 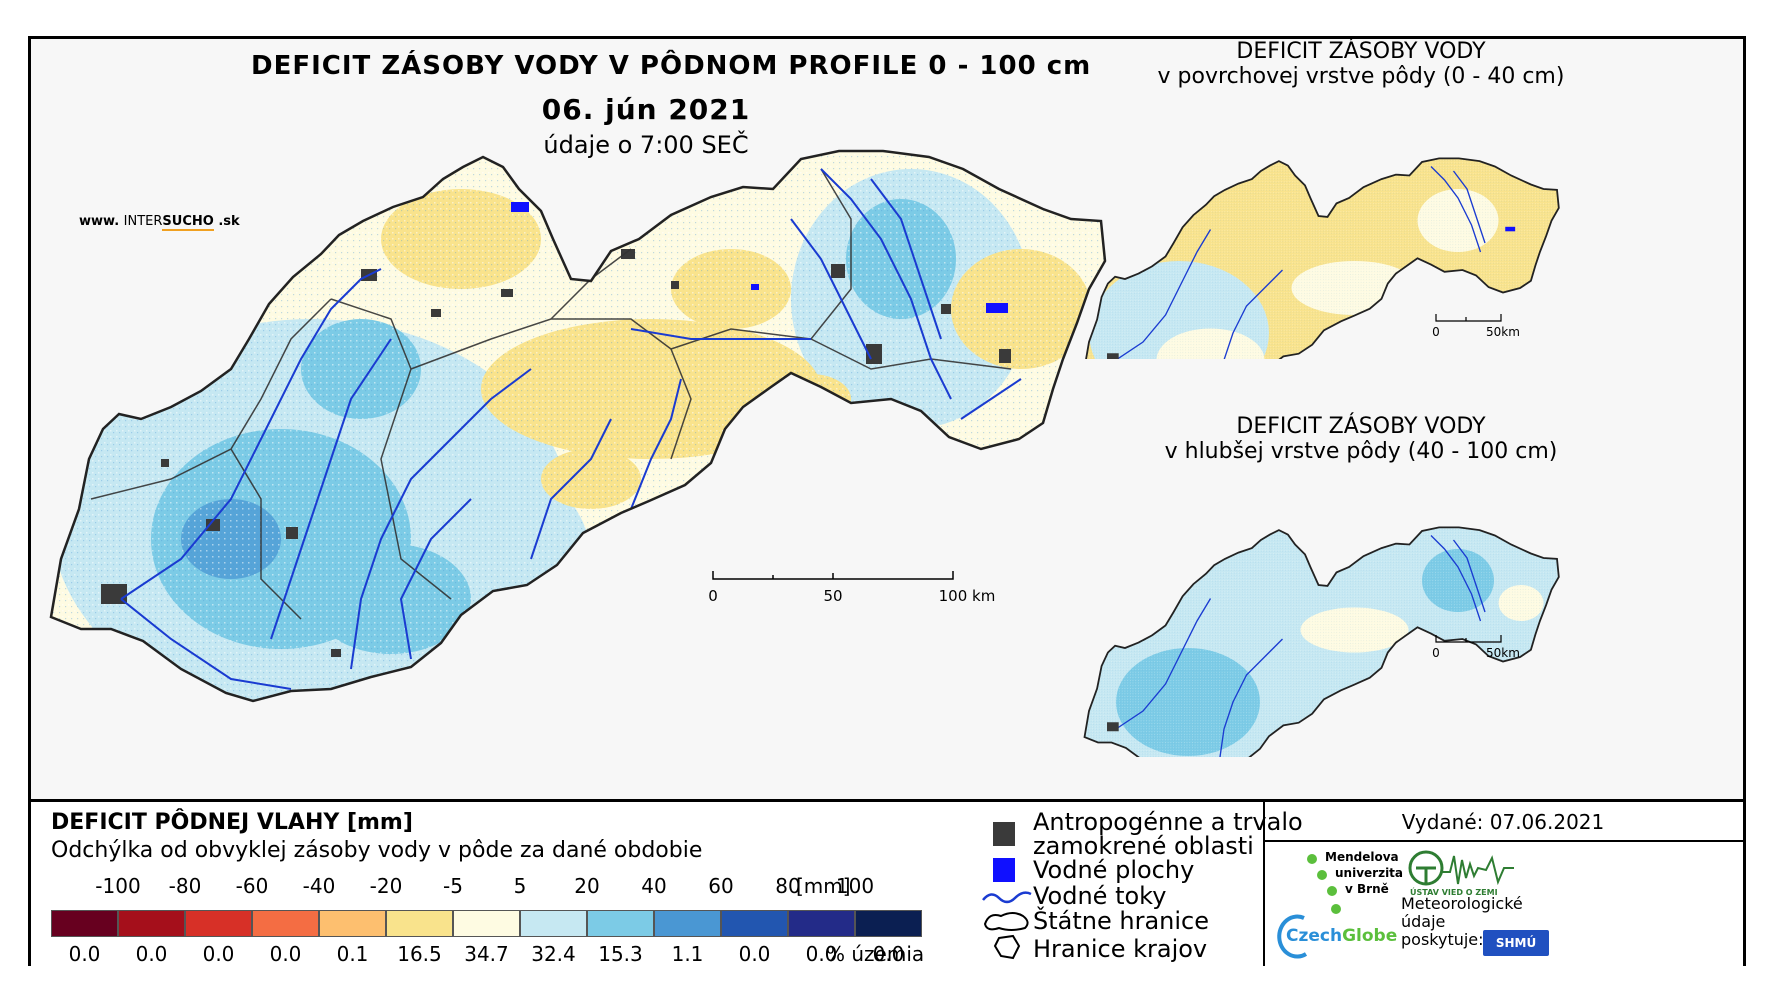 What do you see at coordinates (520, 886) in the screenshot?
I see `legend-break: 5` at bounding box center [520, 886].